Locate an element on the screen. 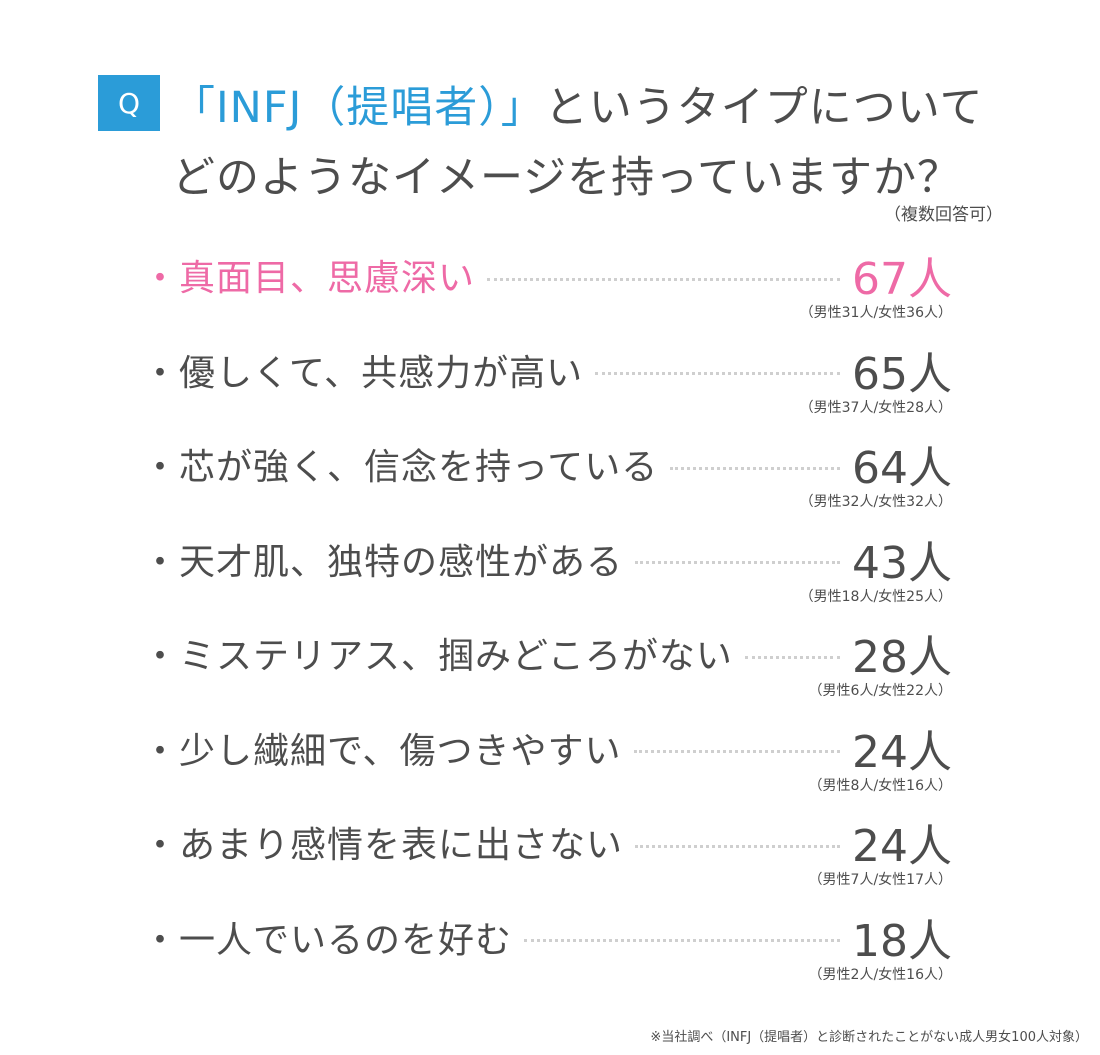 Image resolution: width=1100 pixels, height=1055 pixels. gender-breakdown: （男性8人/女性16人） is located at coordinates (880, 785).